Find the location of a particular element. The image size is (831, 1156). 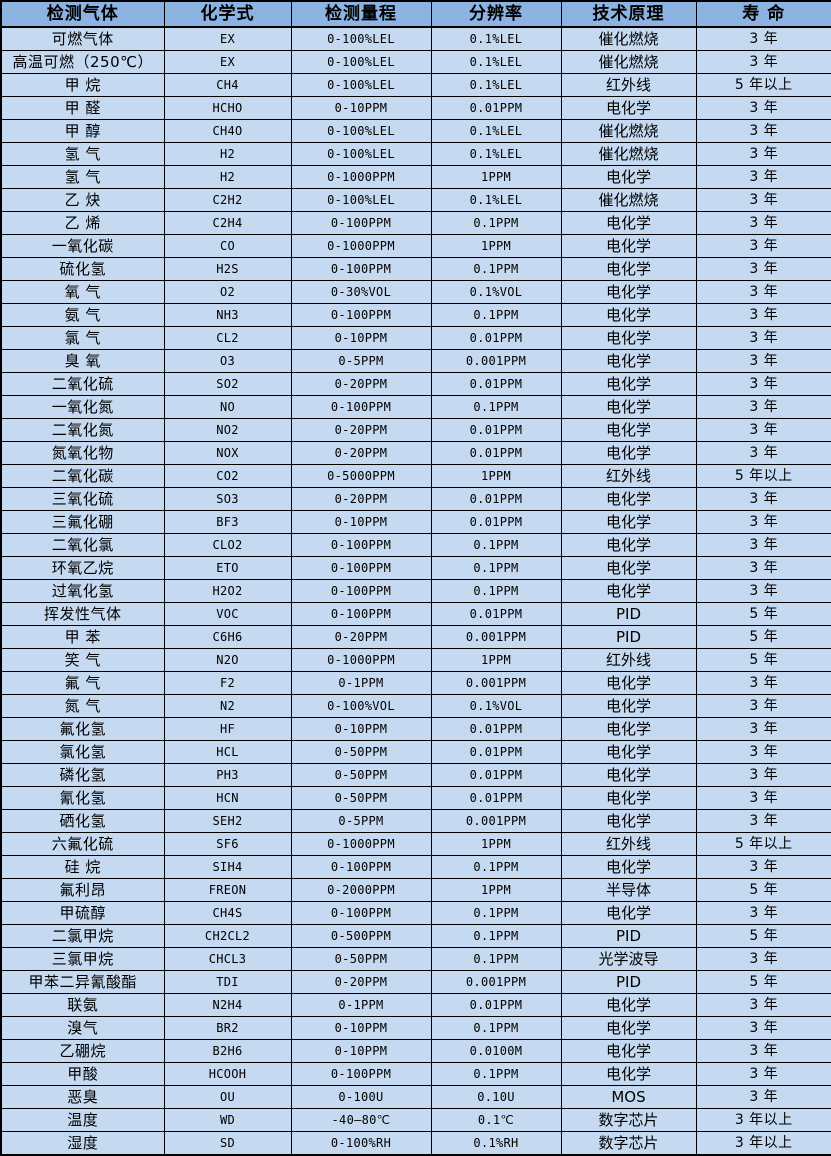

cell-detection-range: 0-100%LEL is located at coordinates (361, 154).